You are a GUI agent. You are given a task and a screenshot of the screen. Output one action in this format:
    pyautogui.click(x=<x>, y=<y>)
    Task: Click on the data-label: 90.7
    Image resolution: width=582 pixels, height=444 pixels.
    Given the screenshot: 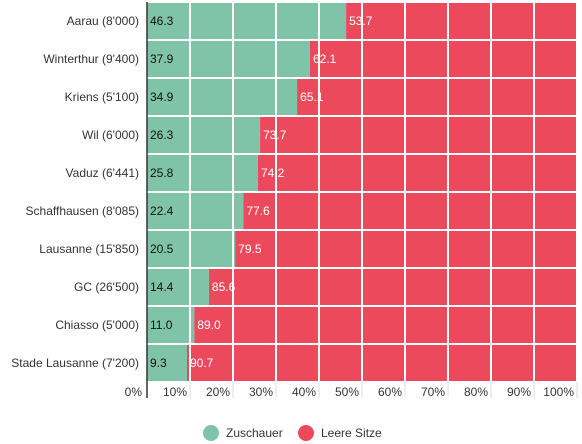 What is the action you would take?
    pyautogui.click(x=202, y=363)
    